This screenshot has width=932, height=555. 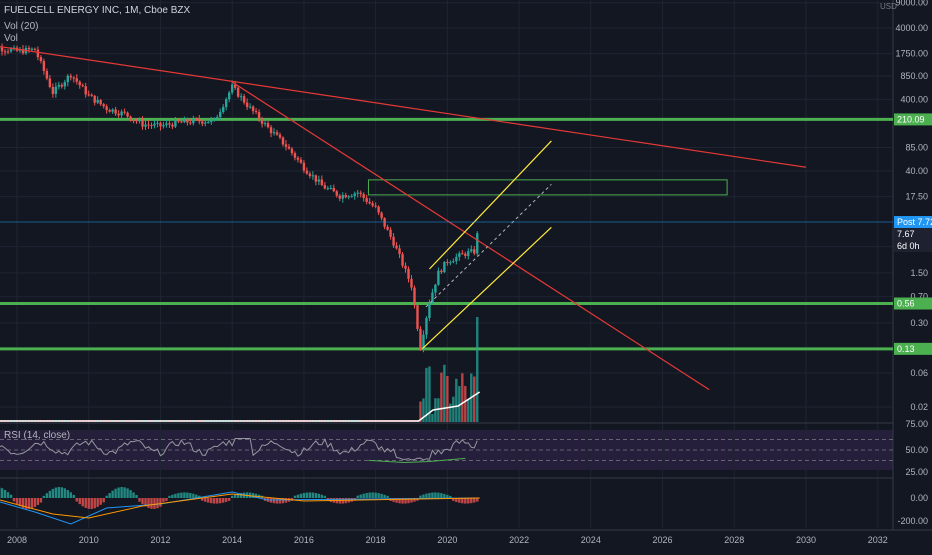 What do you see at coordinates (806, 540) in the screenshot?
I see `x-tick-label: 2030` at bounding box center [806, 540].